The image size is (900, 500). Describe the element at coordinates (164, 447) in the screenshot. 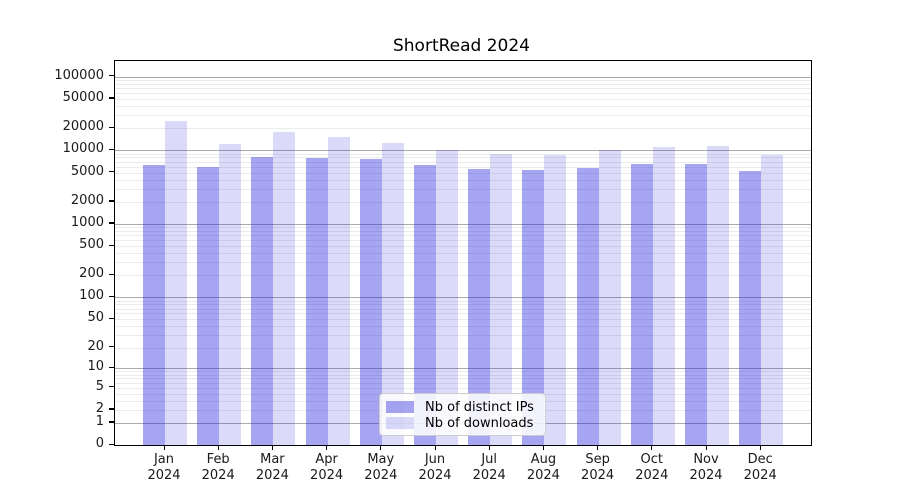

I see `x-tick-mark-jan` at that location.